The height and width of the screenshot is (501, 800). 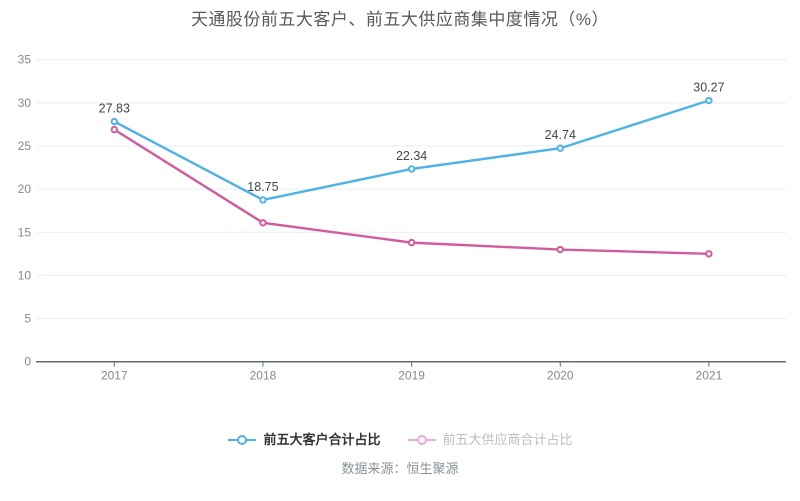 I want to click on x-tick-label: 2019, so click(x=411, y=376).